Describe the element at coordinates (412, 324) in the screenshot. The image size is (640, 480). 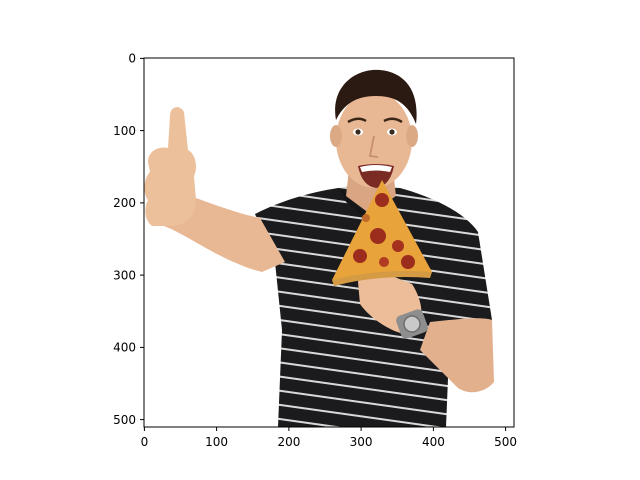
I see `watch` at that location.